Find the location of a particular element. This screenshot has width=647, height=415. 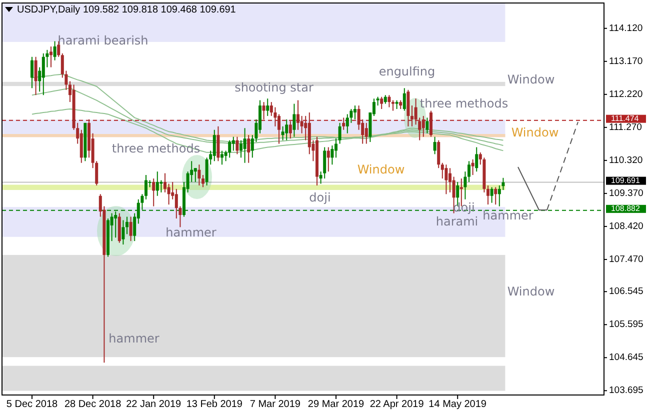

y-tick-label: 104.645 is located at coordinates (626, 358).